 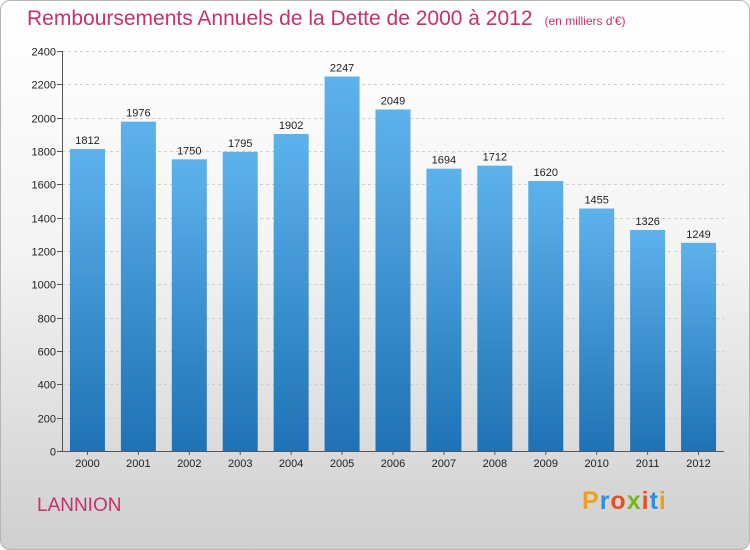 I want to click on x-tick-label: 2012, so click(x=698, y=464).